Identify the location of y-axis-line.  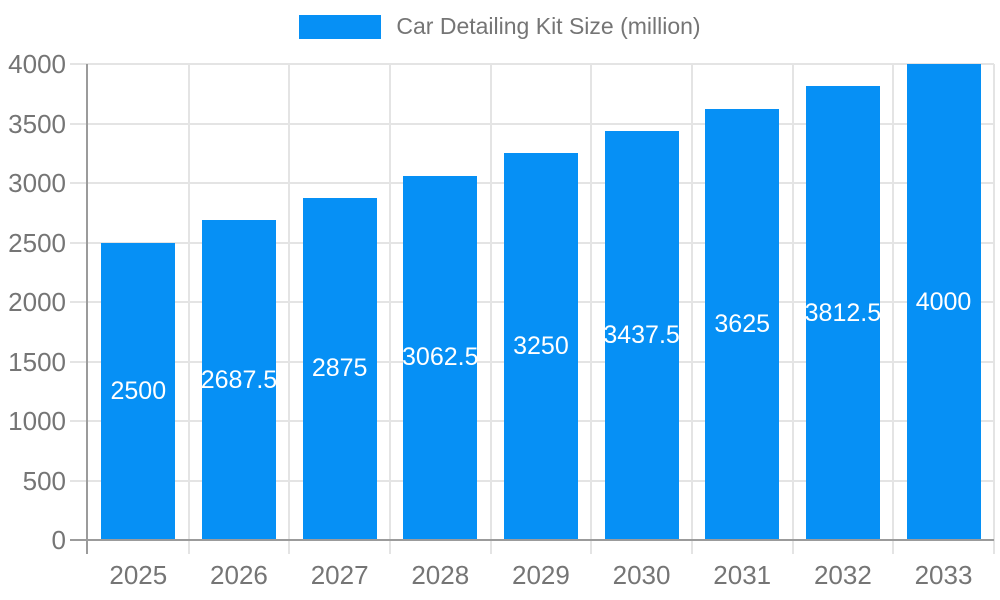
(87, 309).